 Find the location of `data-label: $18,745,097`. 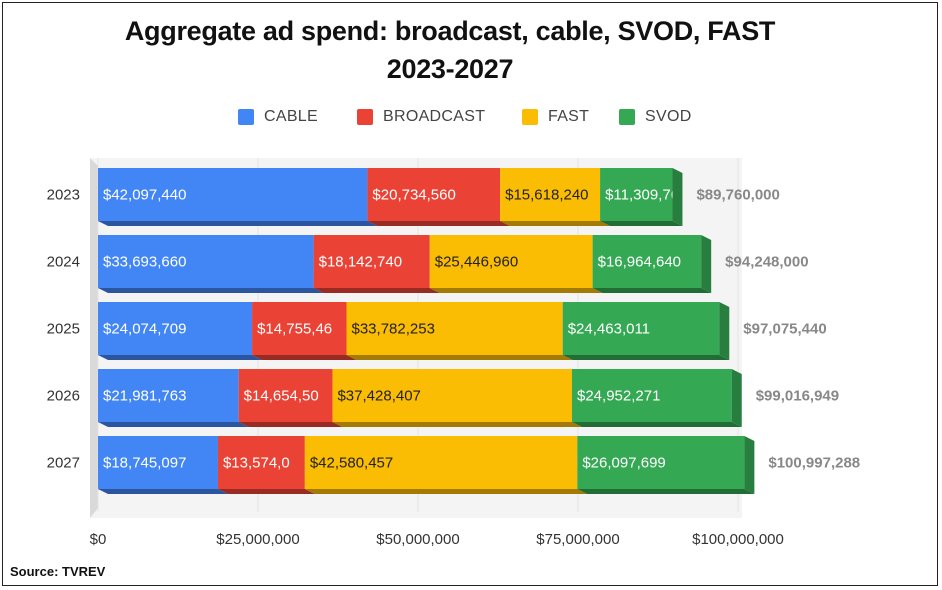

data-label: $18,745,097 is located at coordinates (144, 463).